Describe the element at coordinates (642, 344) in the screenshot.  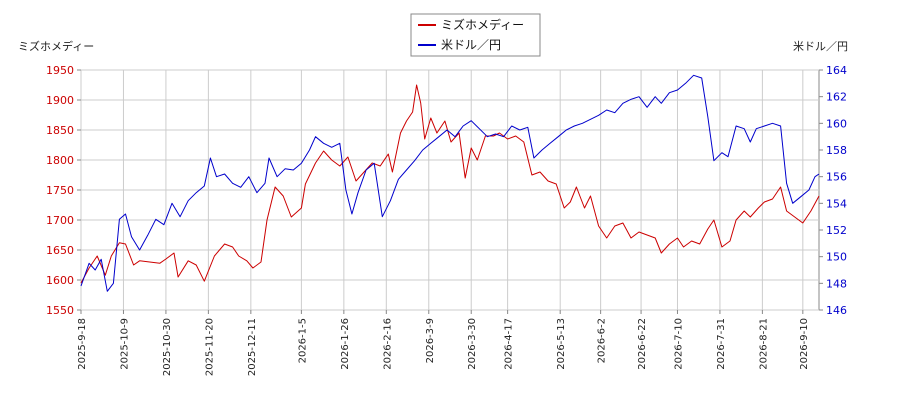
I see `x-tick-label: 2026-6-22` at that location.